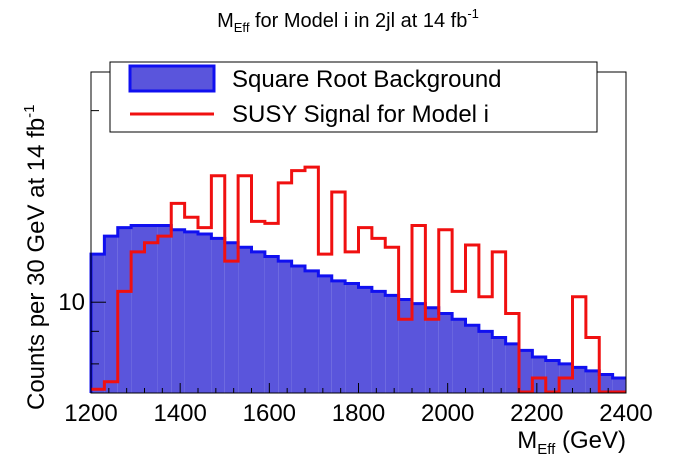  Describe the element at coordinates (172, 78) in the screenshot. I see `legend-swatch-background` at that location.